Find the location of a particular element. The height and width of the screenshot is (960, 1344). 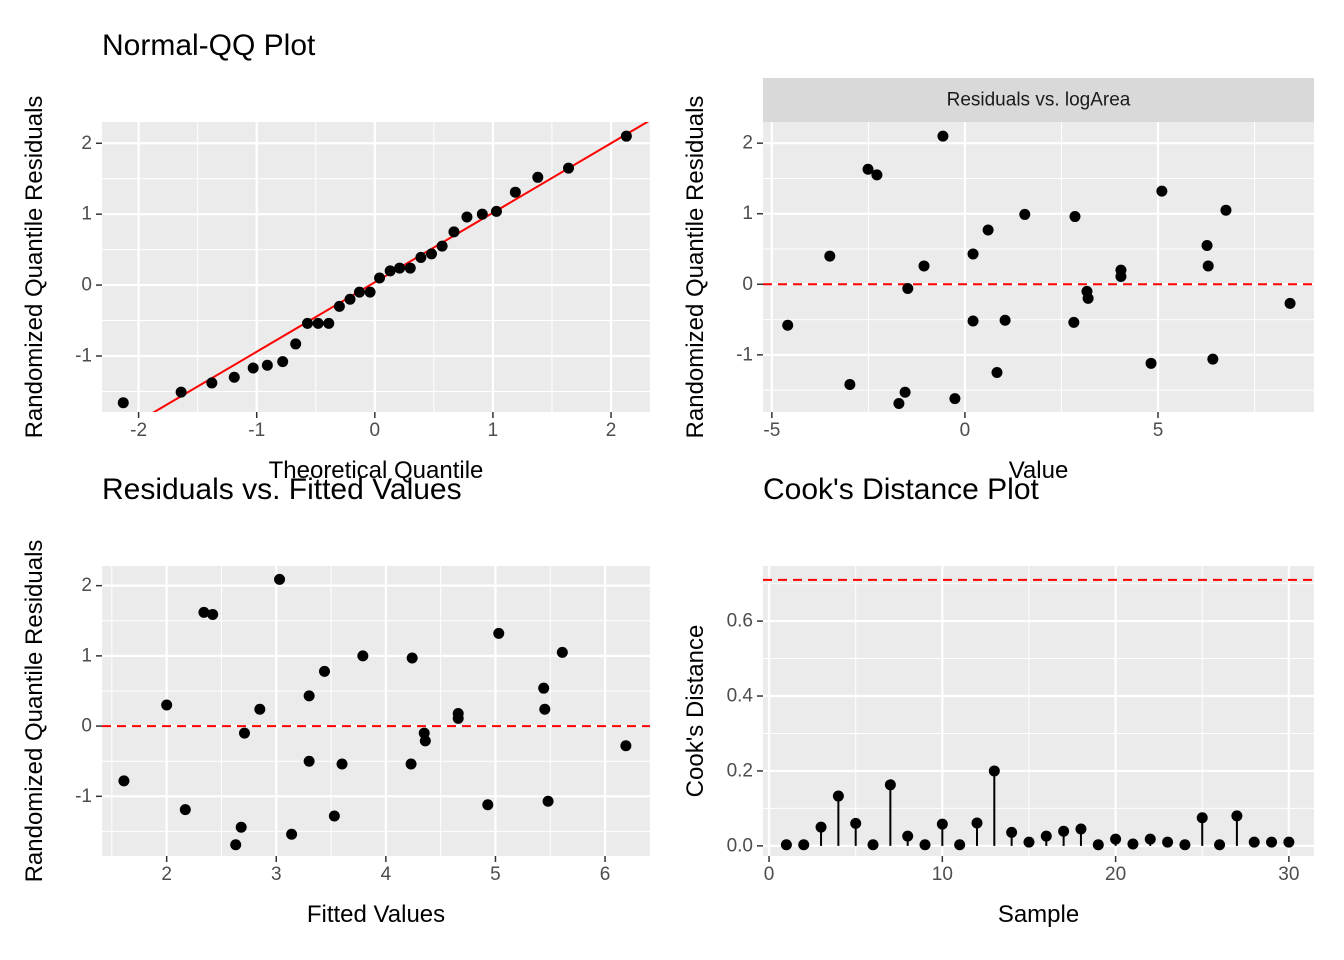

y-tick-label: 0.4 is located at coordinates (740, 696).